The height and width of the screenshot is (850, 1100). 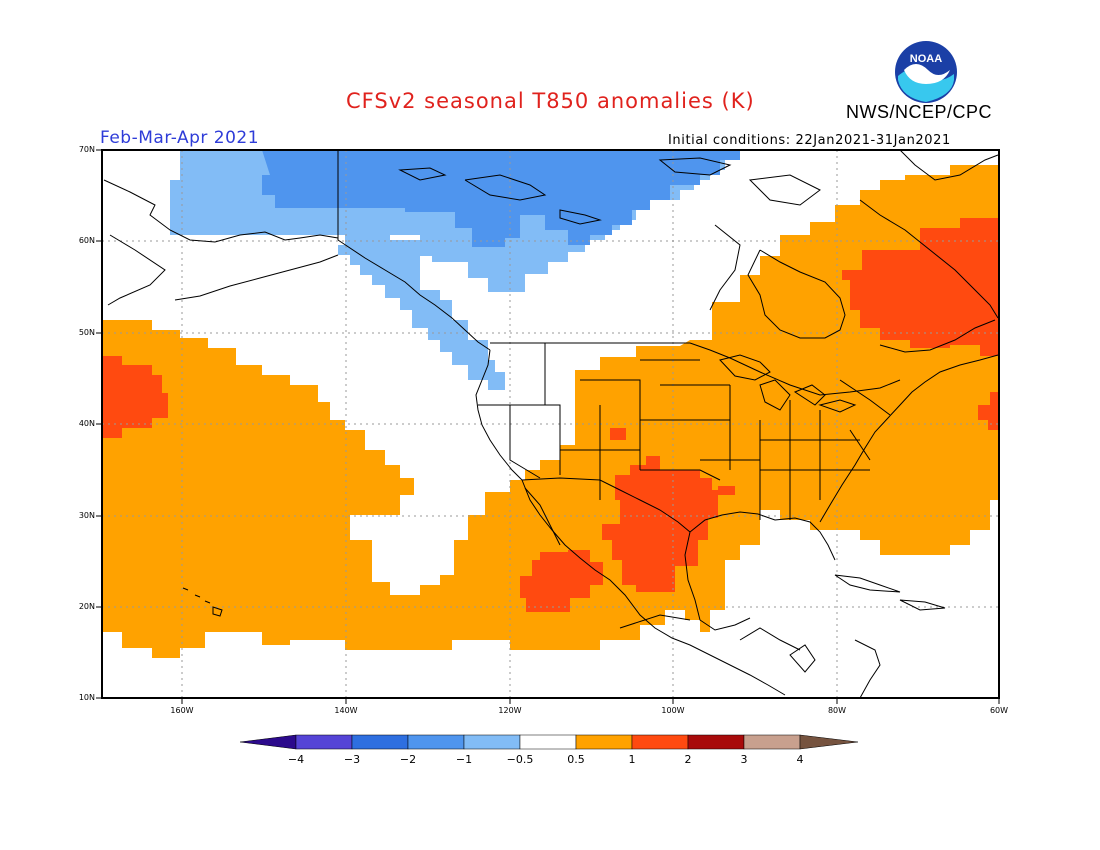 I want to click on colorbar-swatch-neg3-neg2, so click(x=380, y=742).